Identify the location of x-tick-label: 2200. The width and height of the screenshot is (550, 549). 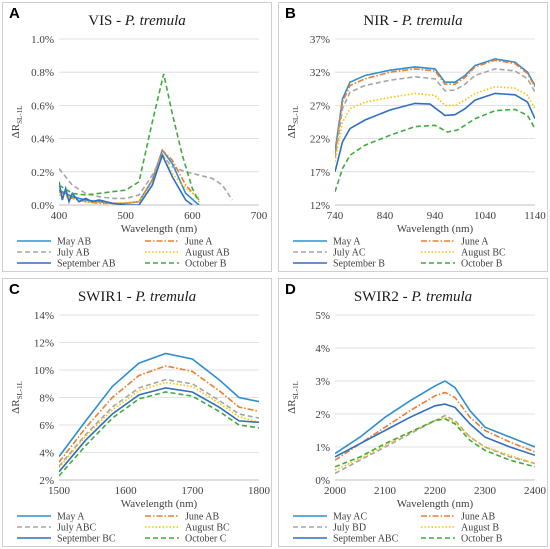
(435, 491).